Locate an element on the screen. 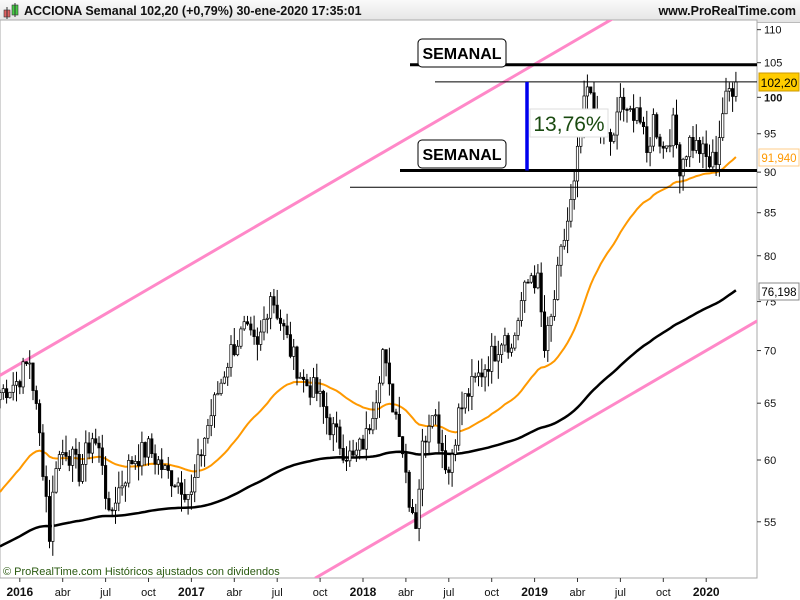  candlestick-logo-icon is located at coordinates (11, 11).